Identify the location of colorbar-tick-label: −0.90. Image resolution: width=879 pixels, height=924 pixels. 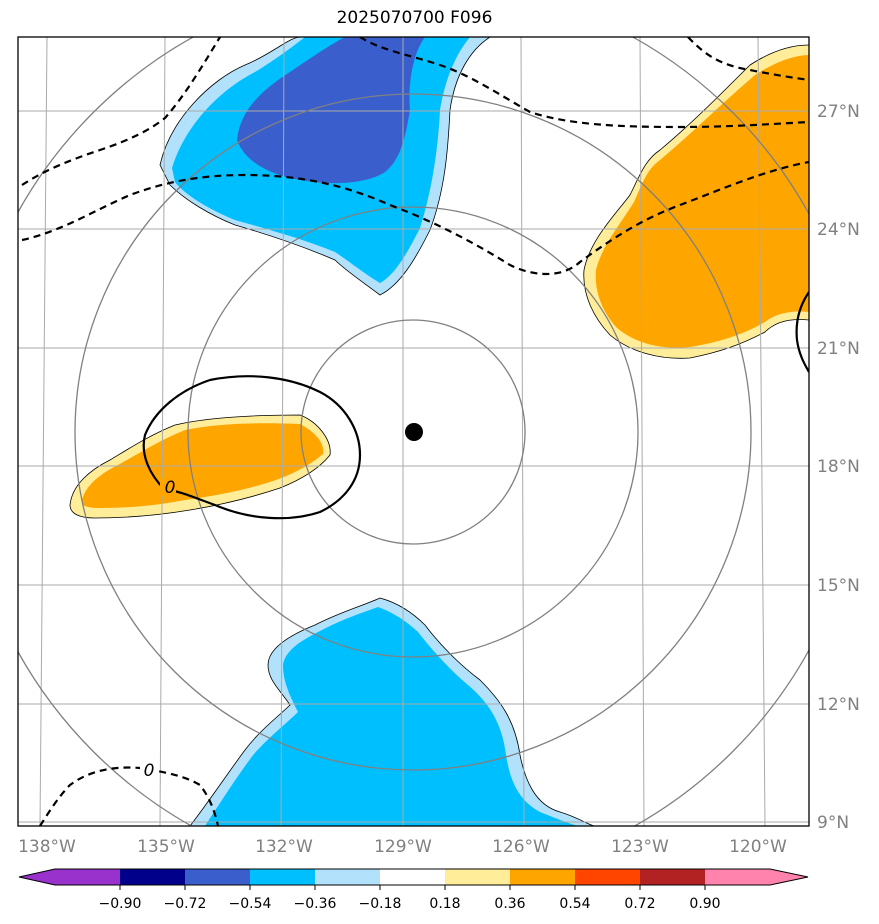
(120, 904).